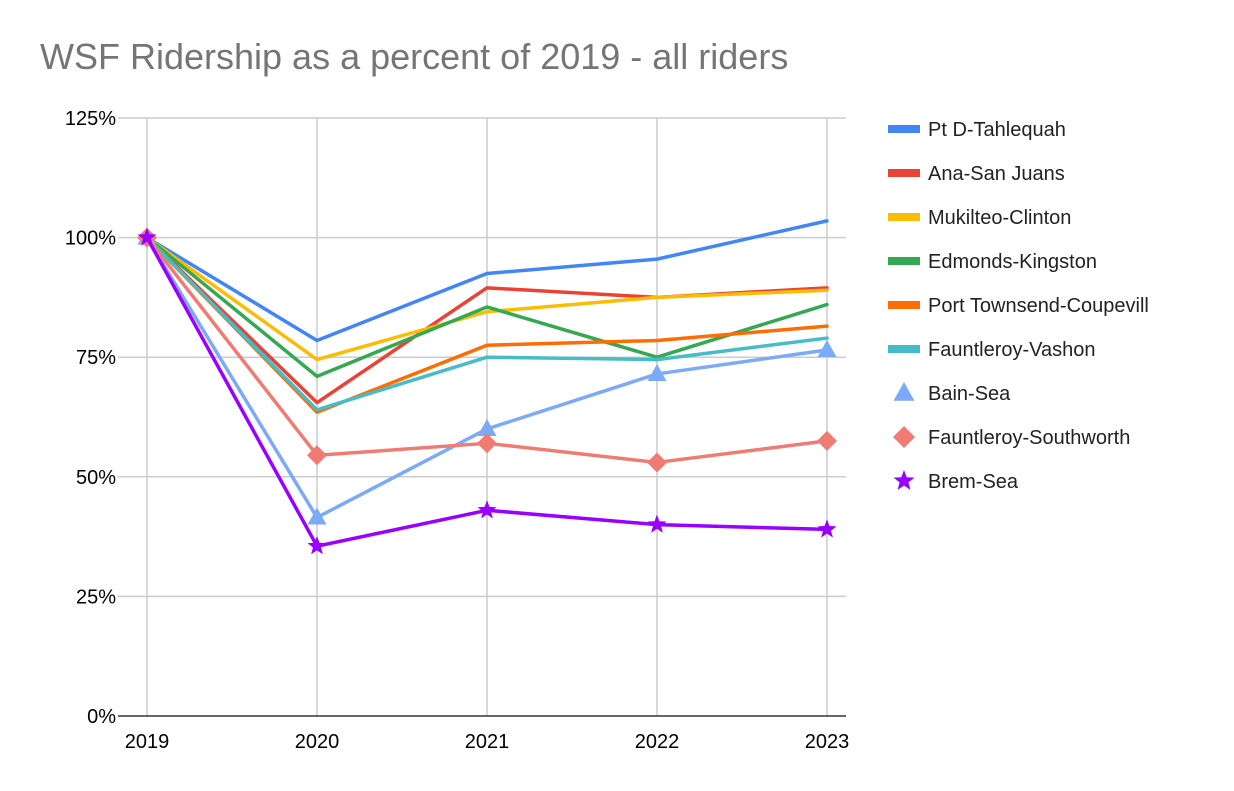 The image size is (1234, 791). What do you see at coordinates (96, 597) in the screenshot?
I see `y-tick-label: 25%` at bounding box center [96, 597].